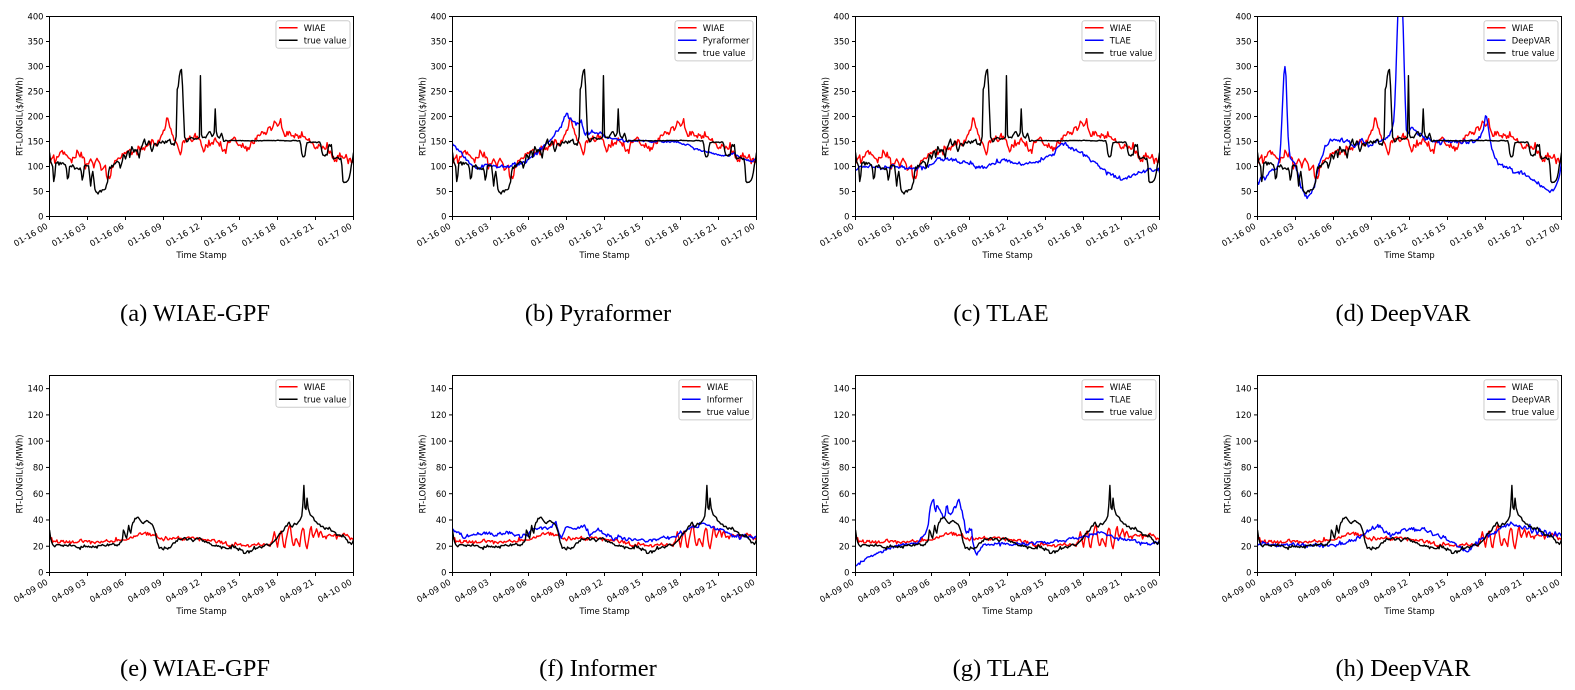  What do you see at coordinates (1103, 590) in the screenshot?
I see `x-tick-label: 04-09 21` at bounding box center [1103, 590].